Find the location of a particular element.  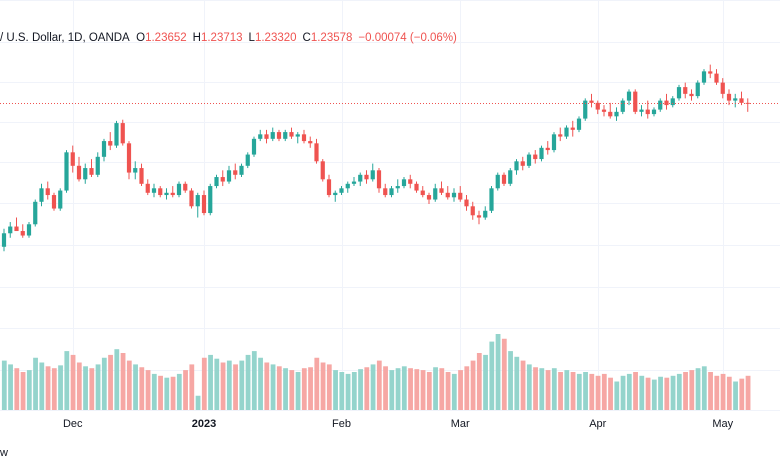

high-value: 1.23713 is located at coordinates (221, 38).